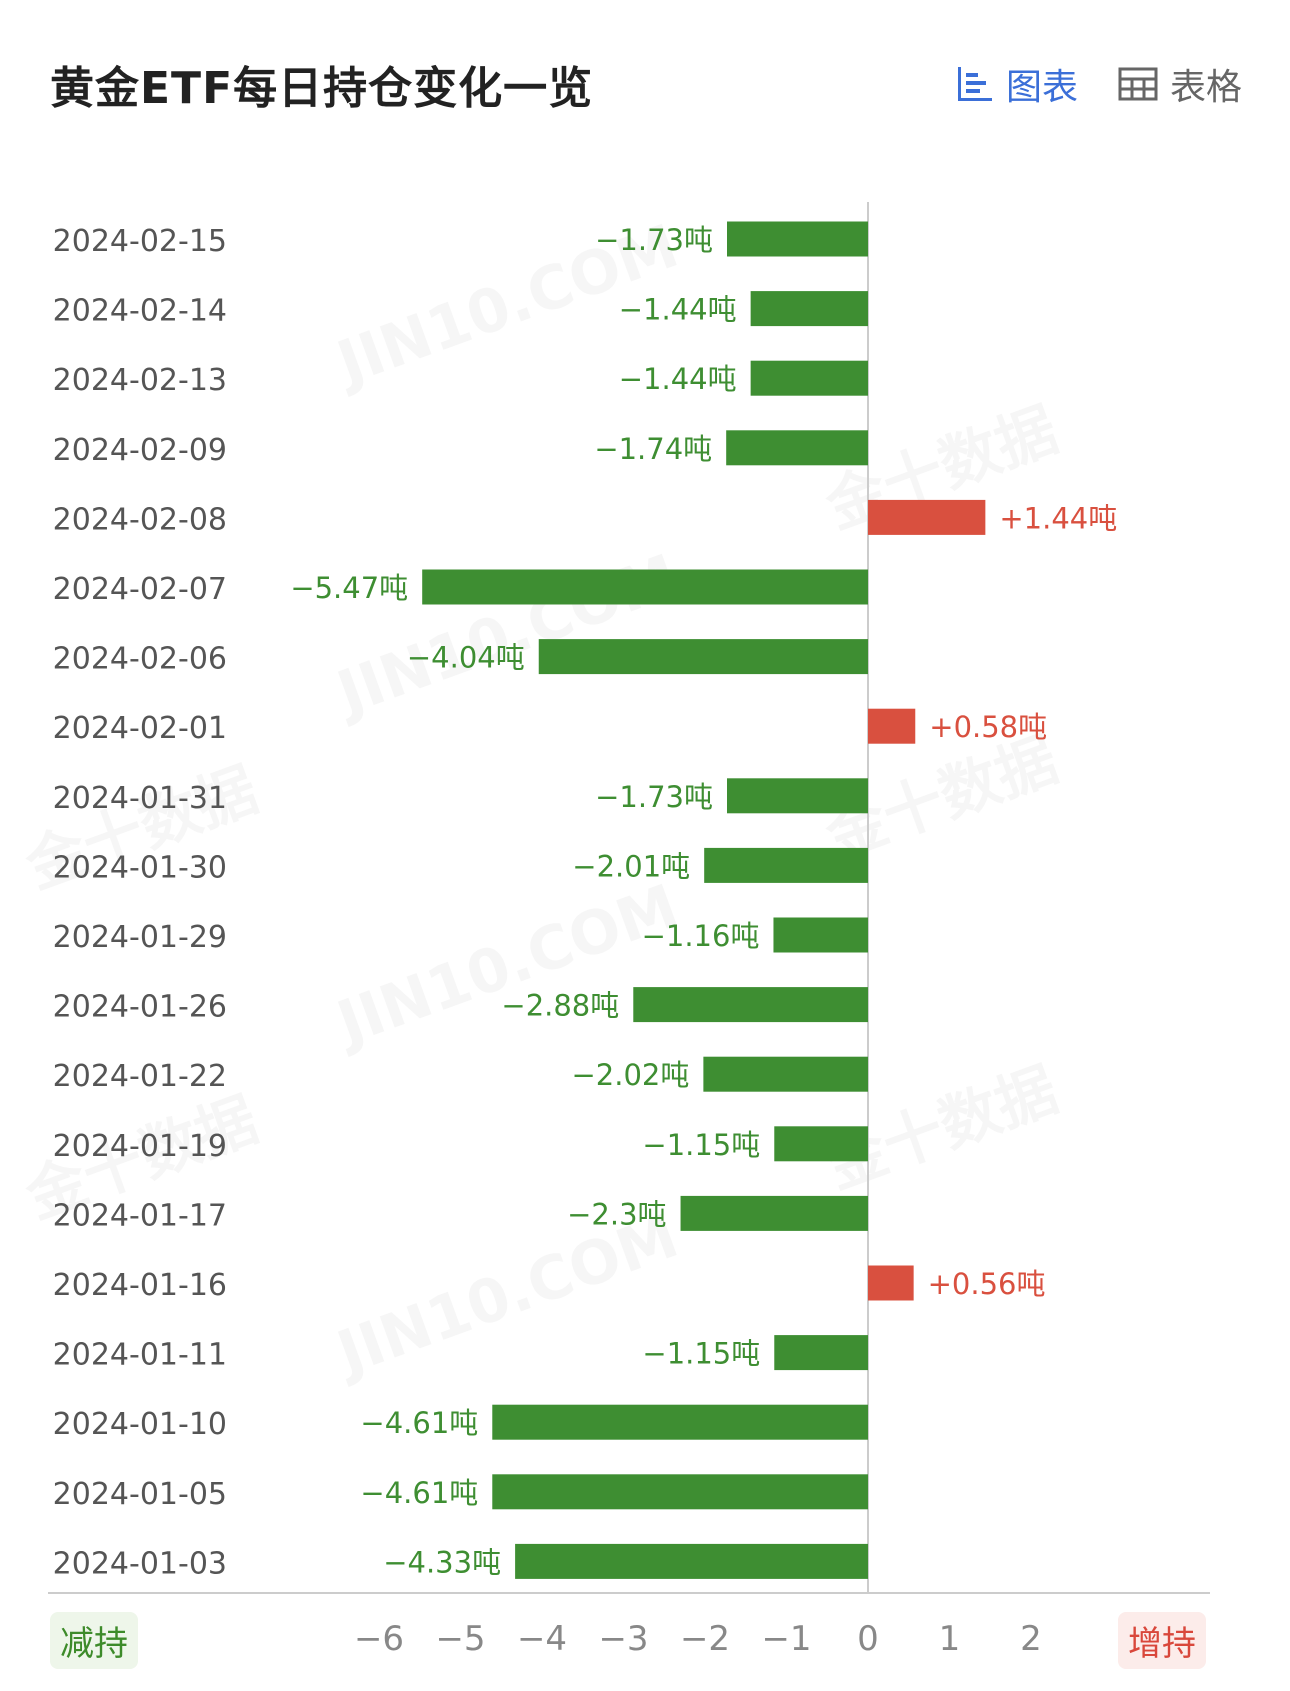 This screenshot has height=1691, width=1290. I want to click on view-tabs: 图表 表格, so click(1099, 84).